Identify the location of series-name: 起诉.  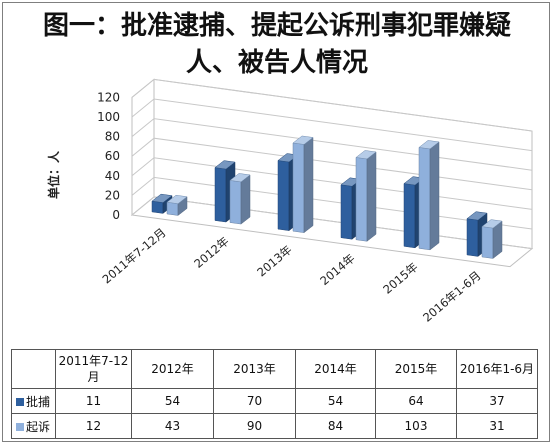
(38, 426).